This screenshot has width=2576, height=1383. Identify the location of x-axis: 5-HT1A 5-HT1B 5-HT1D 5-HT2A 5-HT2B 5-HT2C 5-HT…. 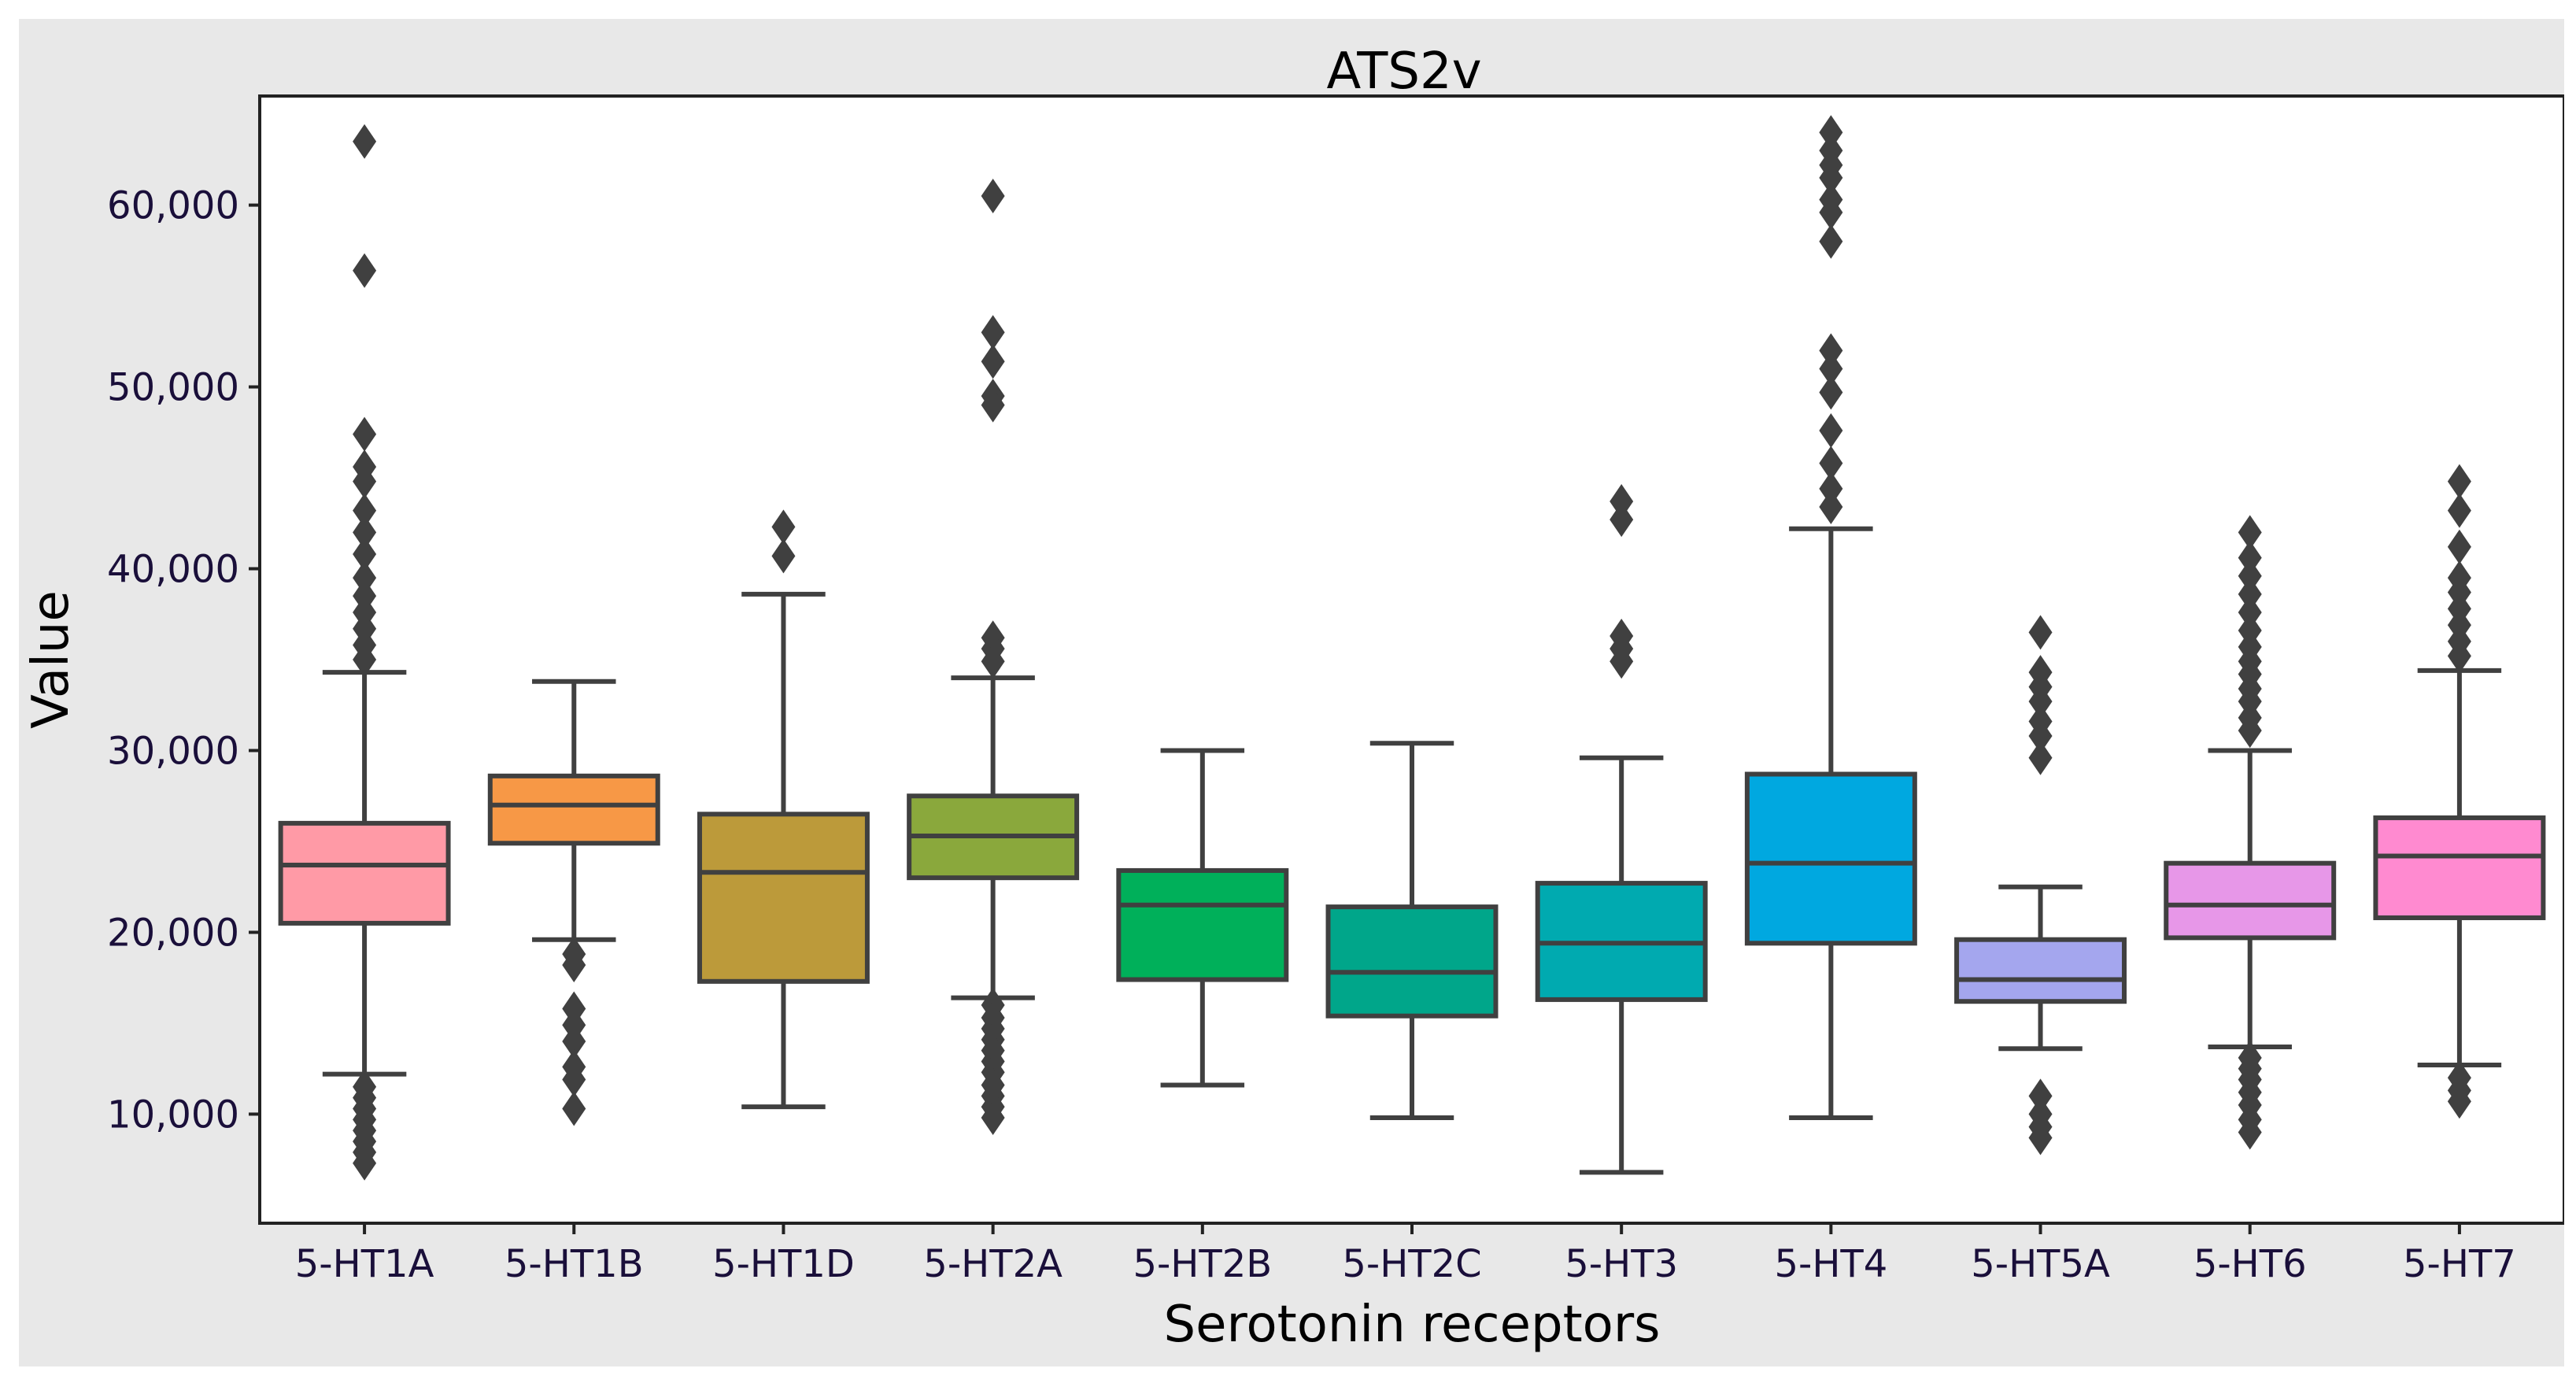
(1405, 1254).